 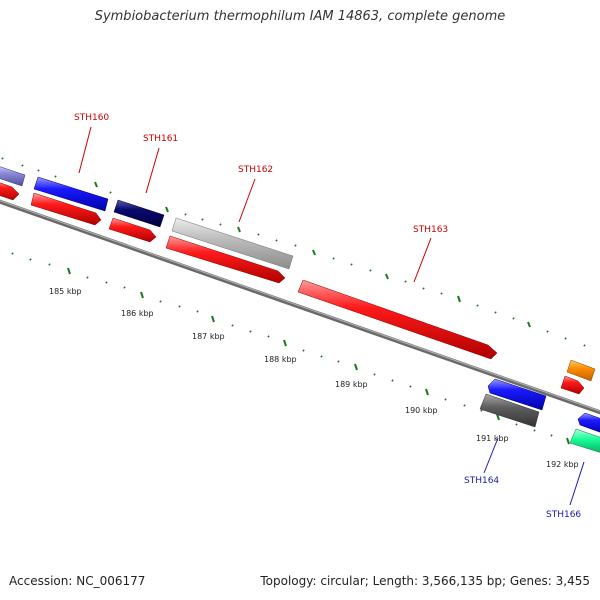 I want to click on gene-label-sth160: STH160, so click(x=91, y=118).